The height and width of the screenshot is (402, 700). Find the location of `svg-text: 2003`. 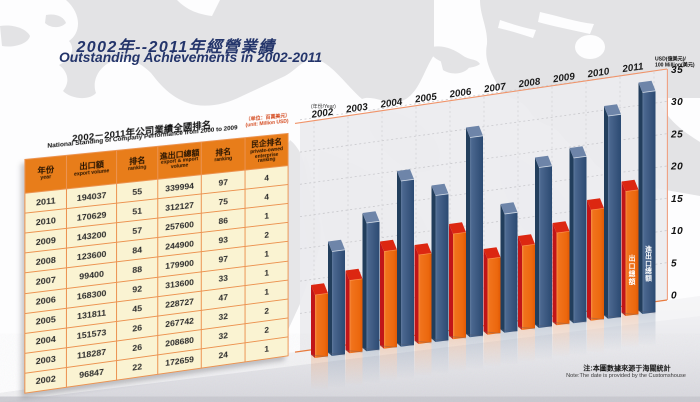

svg-text: 2003 is located at coordinates (356, 109).